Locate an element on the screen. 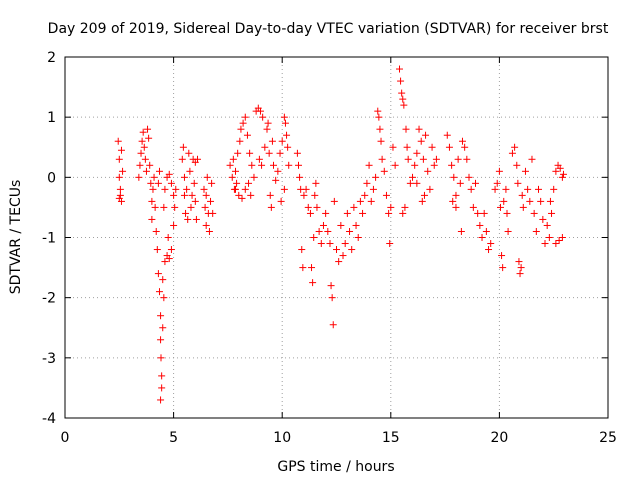 The height and width of the screenshot is (480, 640). x-tick-label: 5 is located at coordinates (173, 438).